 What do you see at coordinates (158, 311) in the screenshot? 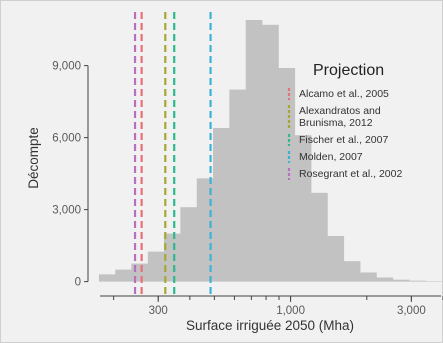
I see `x-tick-label-0: 300` at bounding box center [158, 311].